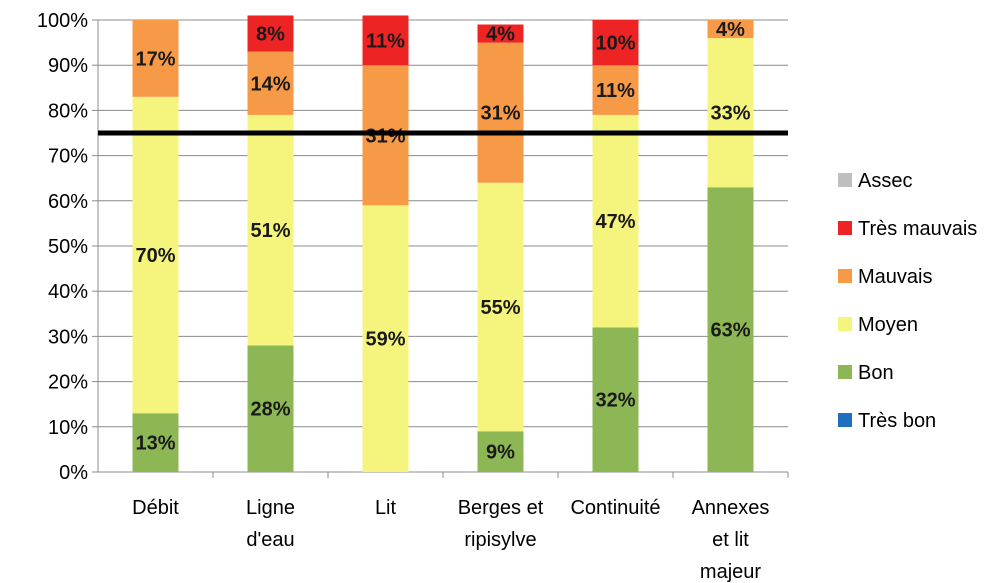 This screenshot has width=1001, height=583. What do you see at coordinates (68, 66) in the screenshot?
I see `y-tick-label: 90%` at bounding box center [68, 66].